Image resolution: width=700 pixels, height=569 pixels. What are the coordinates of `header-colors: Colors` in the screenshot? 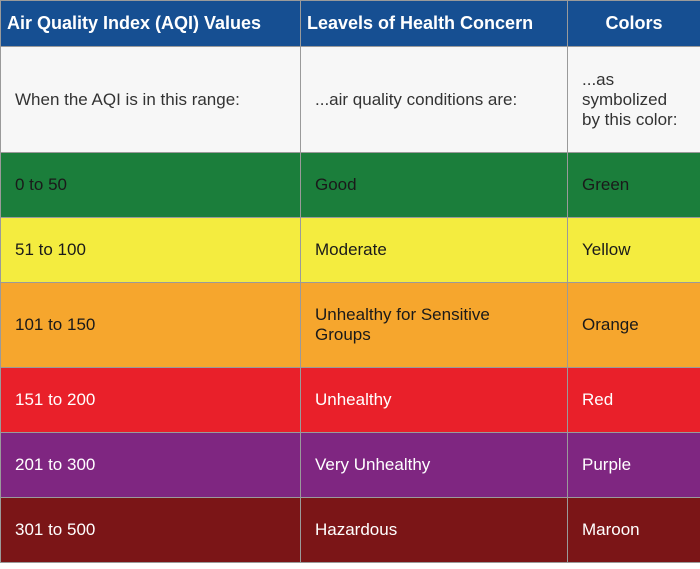 It's located at (633, 23).